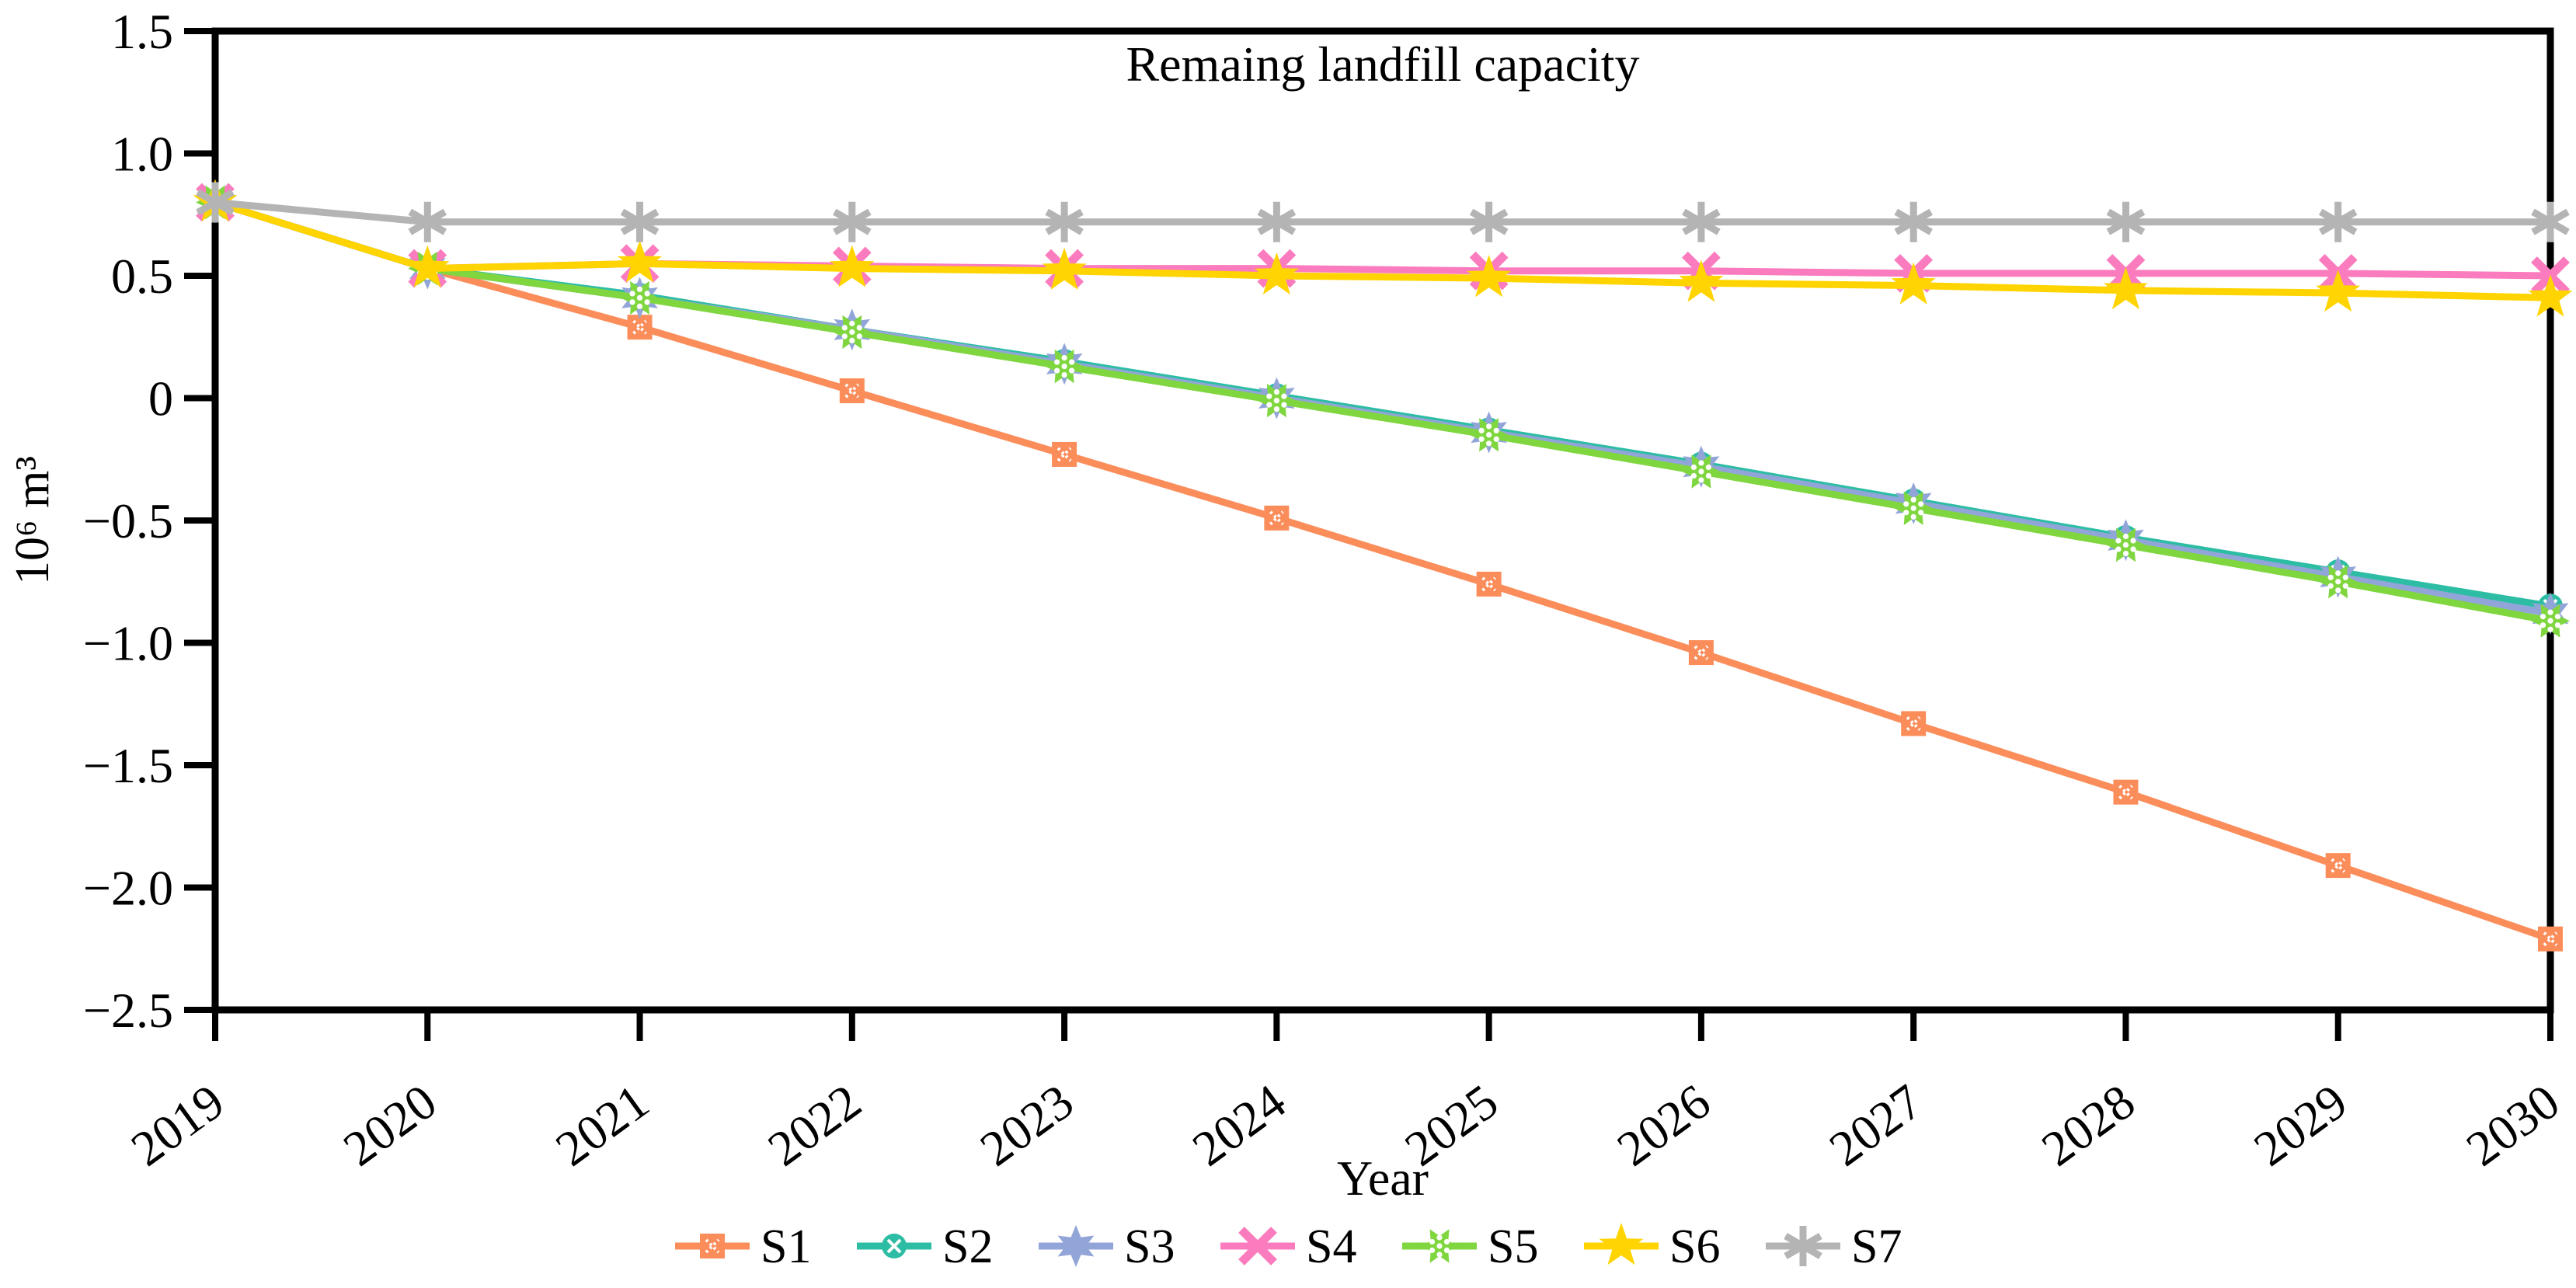 The width and height of the screenshot is (2576, 1288). I want to click on series-S6, so click(1383, 248).